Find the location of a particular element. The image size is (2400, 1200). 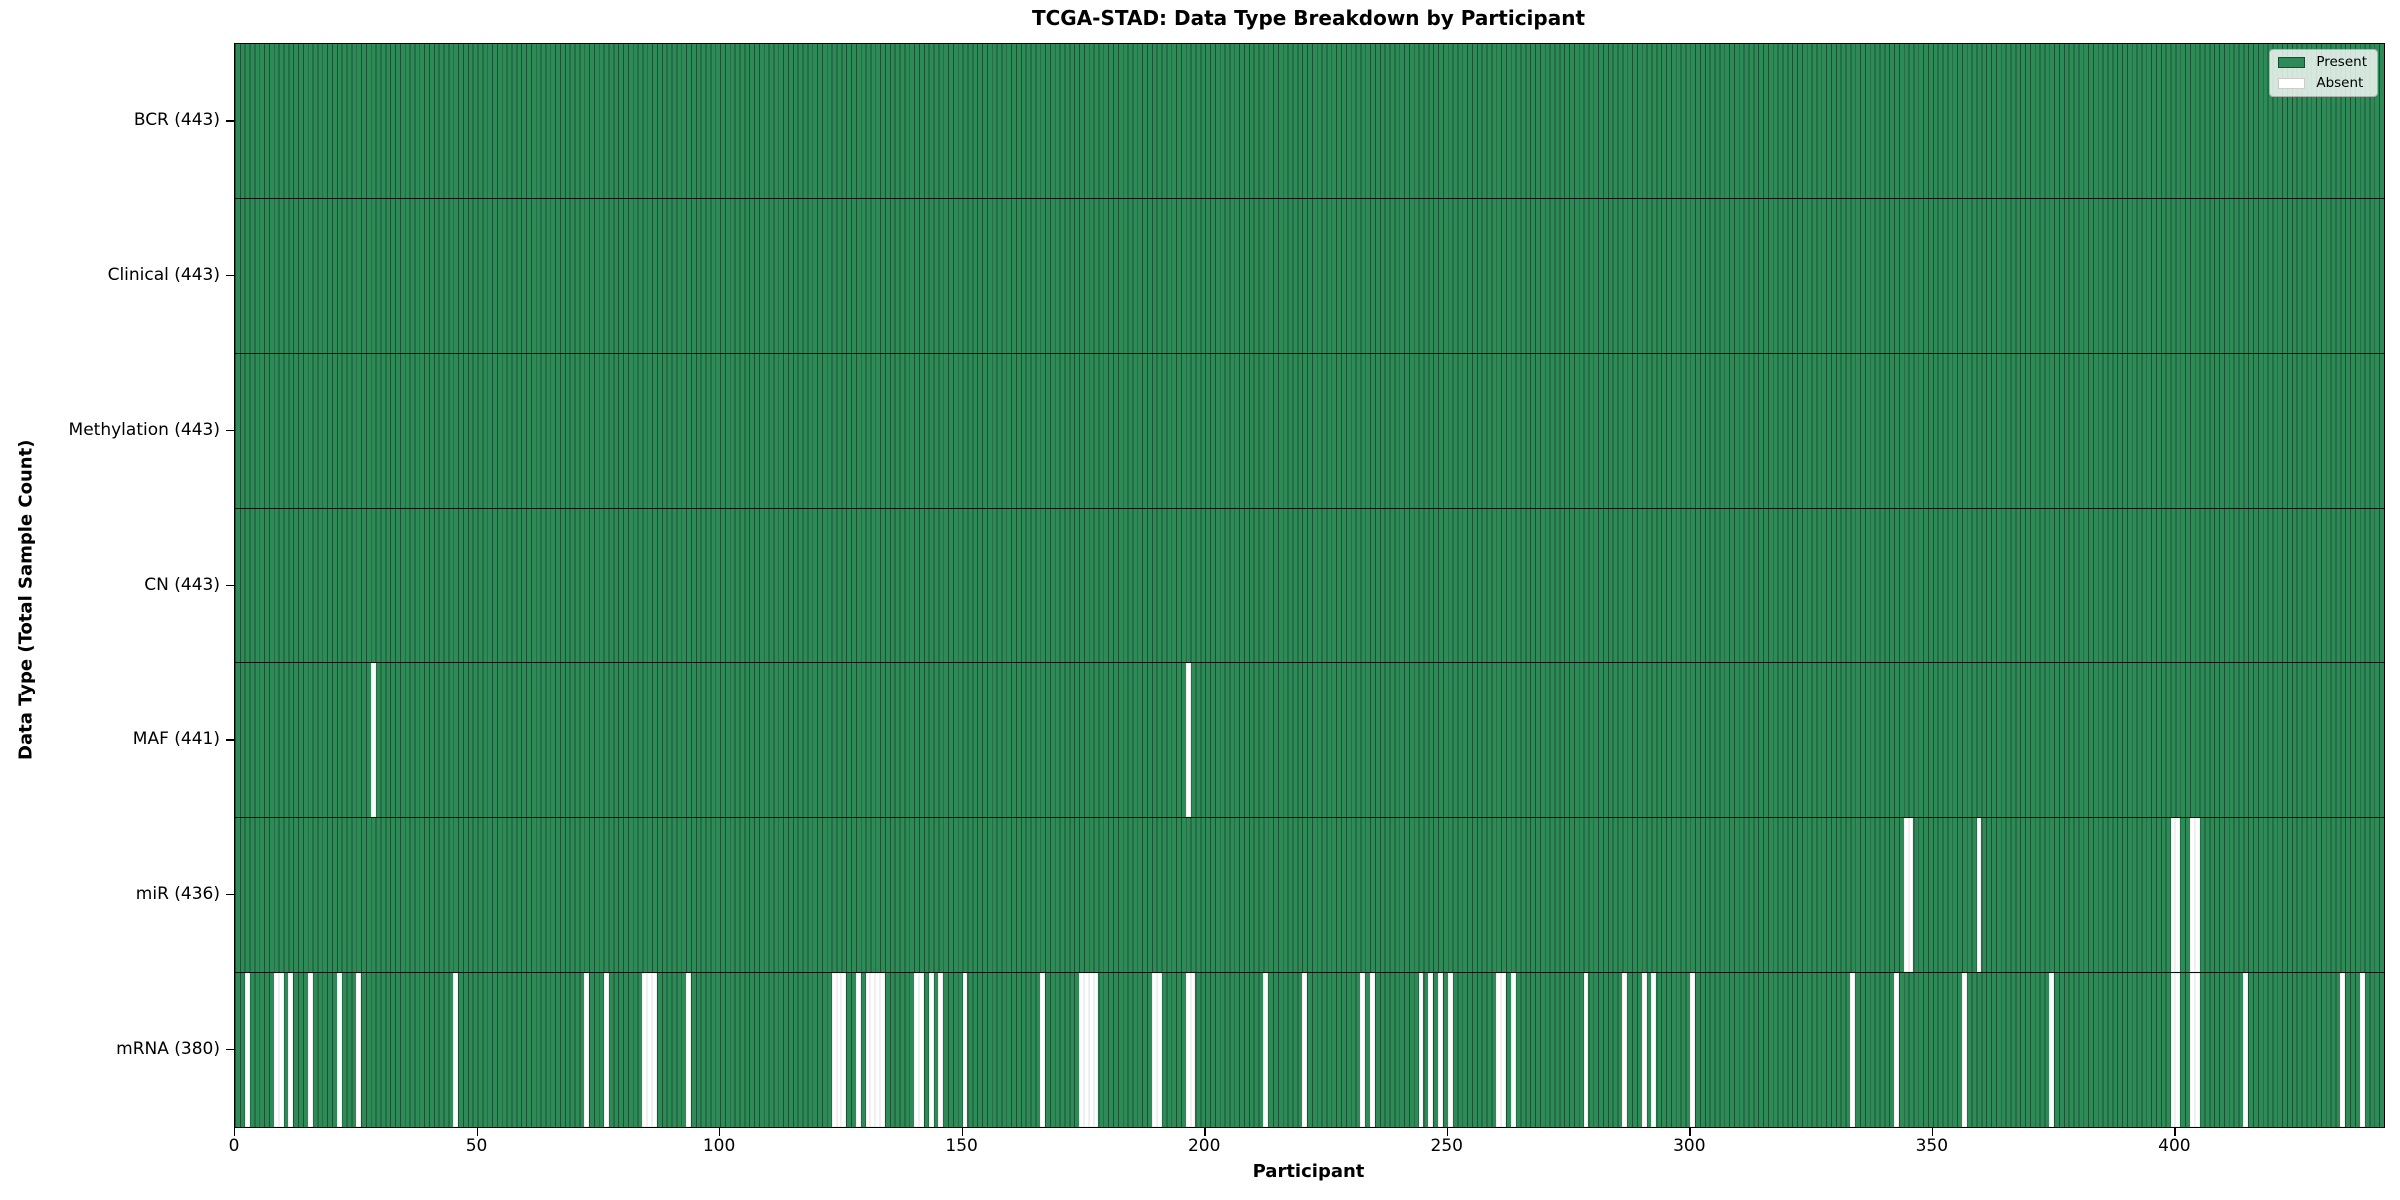

legend-item-present: Present is located at coordinates (2322, 62).